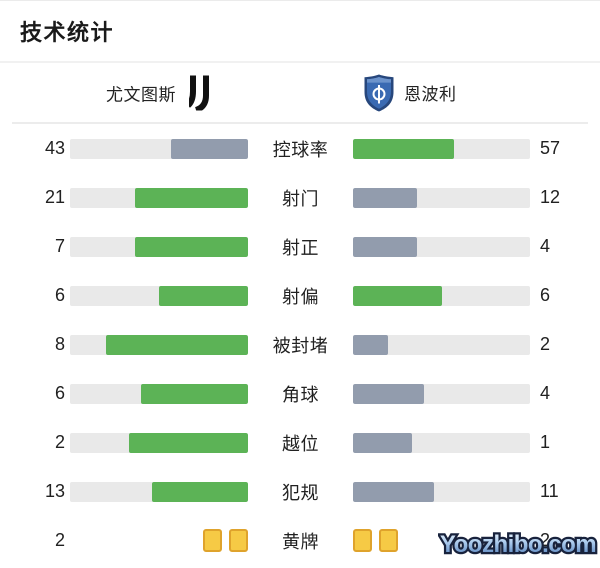  I want to click on stat-label: 犯规, so click(300, 492).